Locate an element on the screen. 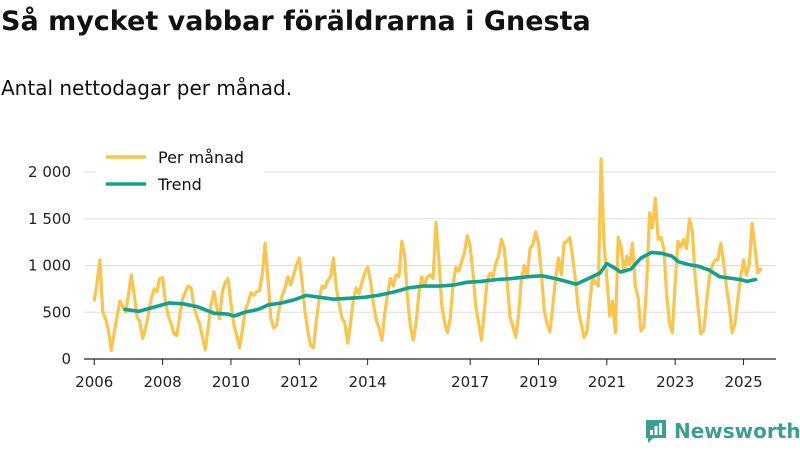  legend: Per månad Trend is located at coordinates (180, 174).